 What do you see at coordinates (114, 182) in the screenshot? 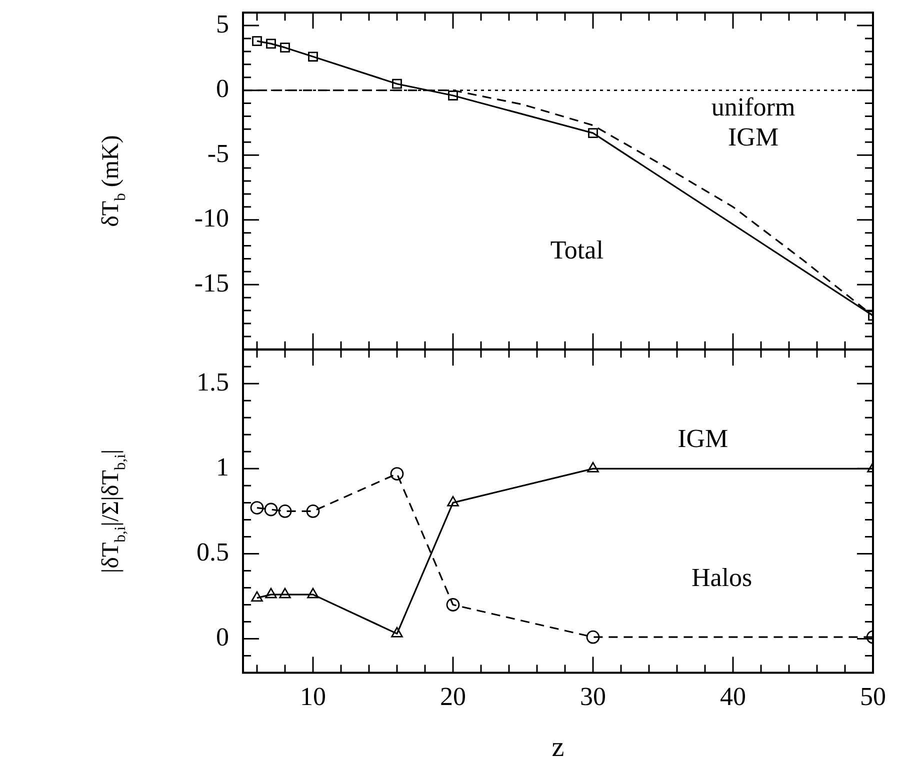
I see `y-axis-title: δTb (mK)` at bounding box center [114, 182].